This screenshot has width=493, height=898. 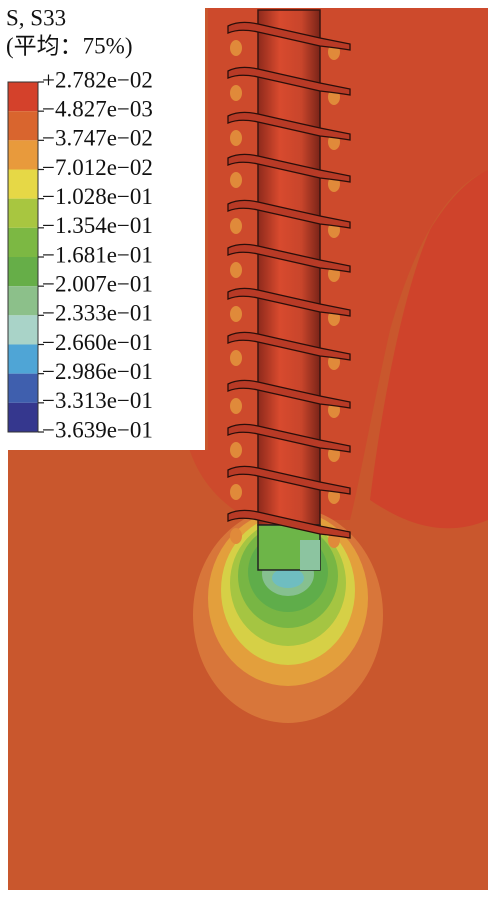 I want to click on legend-title: S, S33, so click(x=36, y=17).